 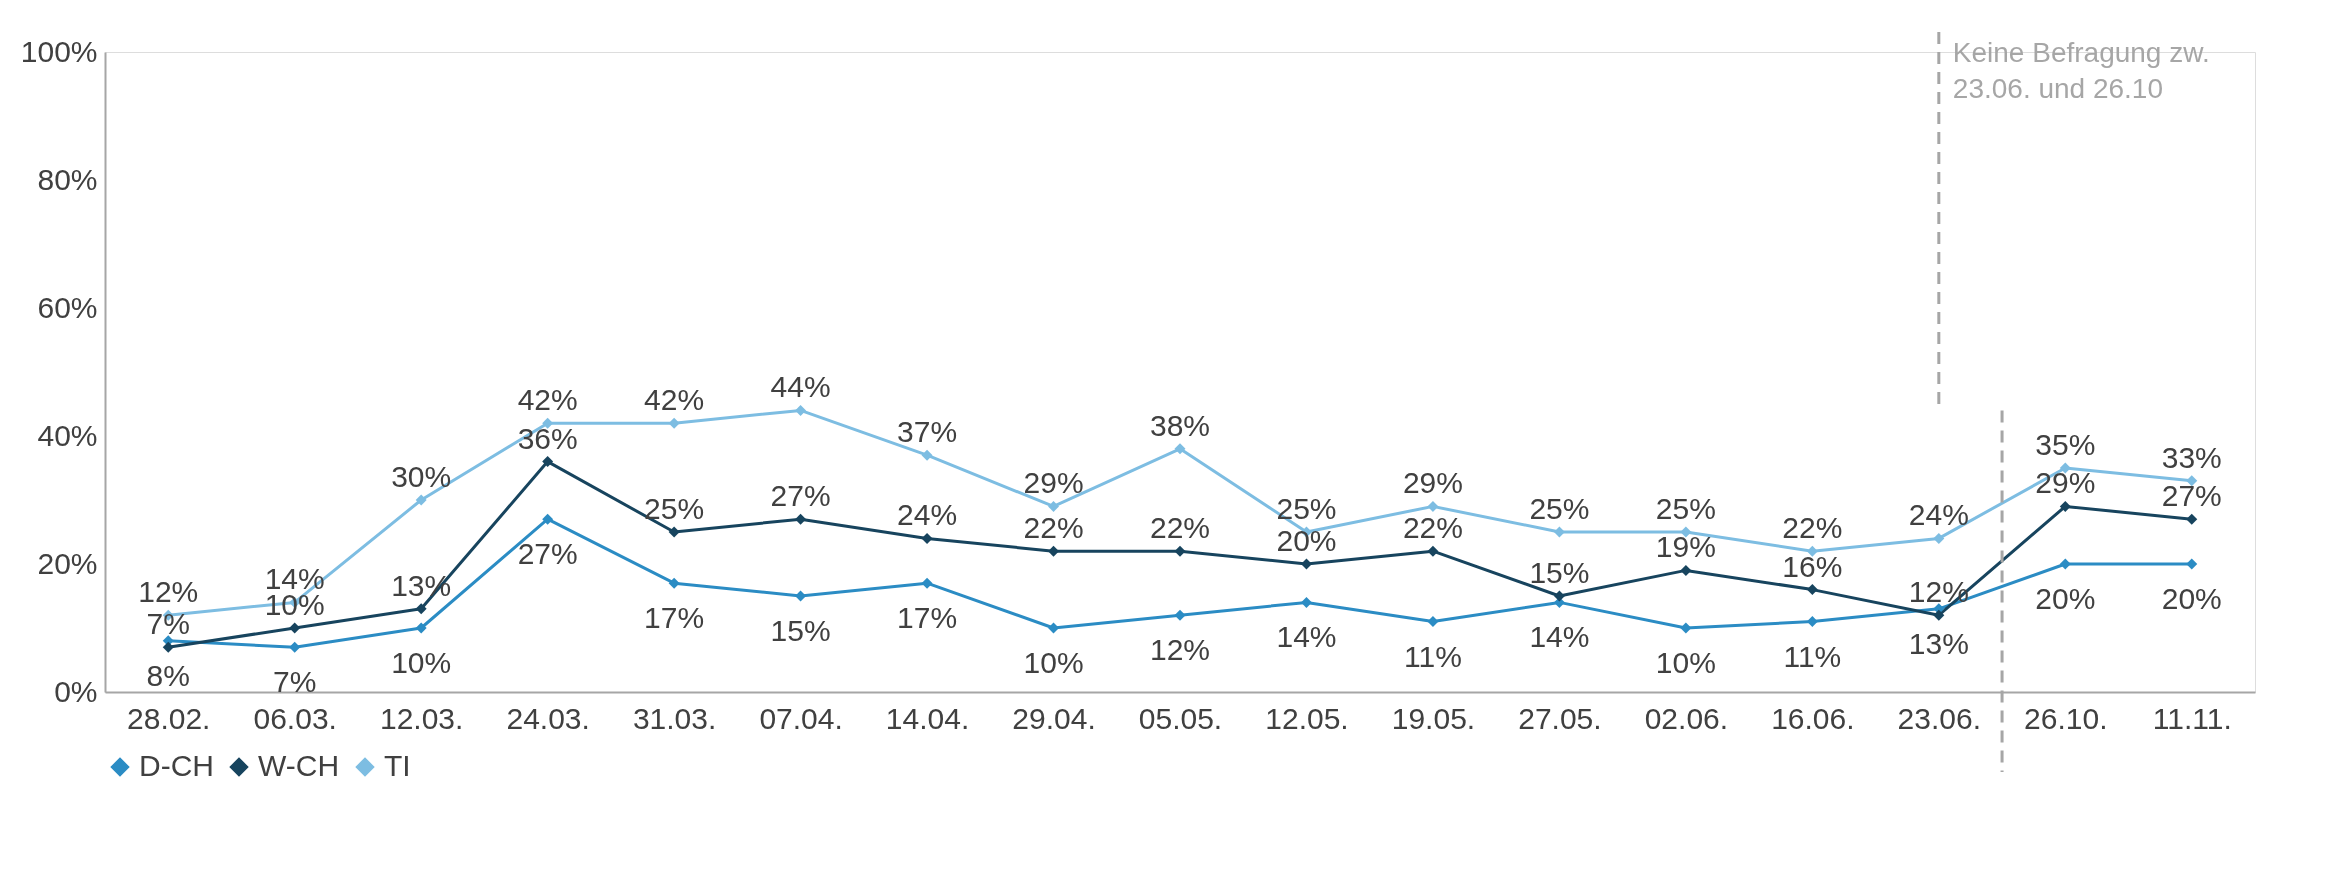 What do you see at coordinates (800, 387) in the screenshot?
I see `data-label: 44%` at bounding box center [800, 387].